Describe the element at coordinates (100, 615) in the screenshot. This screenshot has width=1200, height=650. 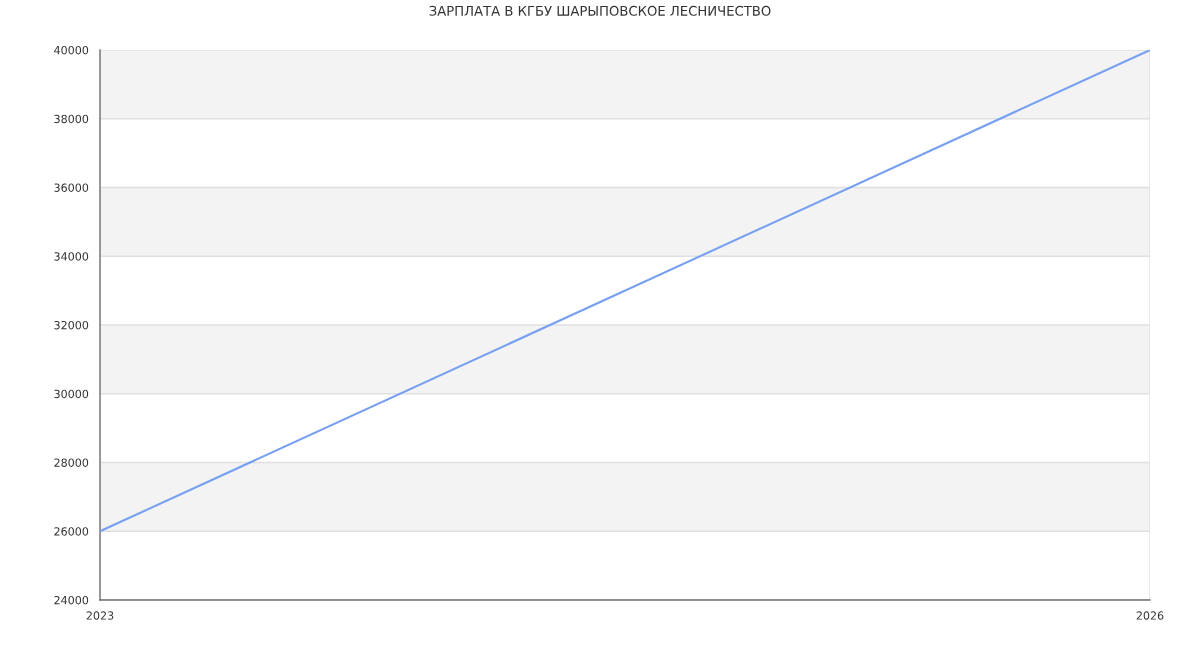
I see `x-tick-label: 2023` at that location.